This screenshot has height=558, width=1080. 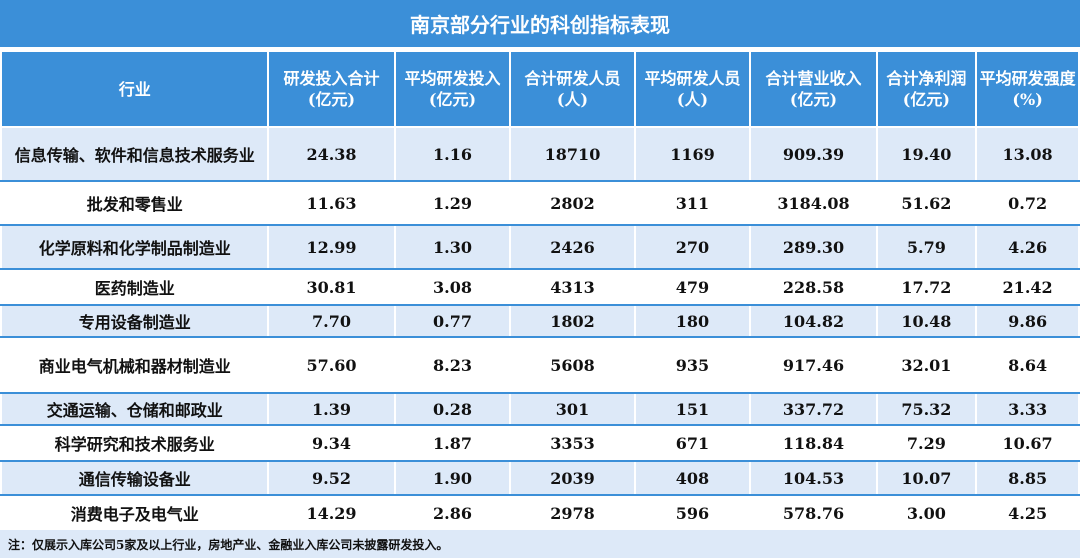 What do you see at coordinates (813, 443) in the screenshot?
I see `value-cell: 118.84` at bounding box center [813, 443].